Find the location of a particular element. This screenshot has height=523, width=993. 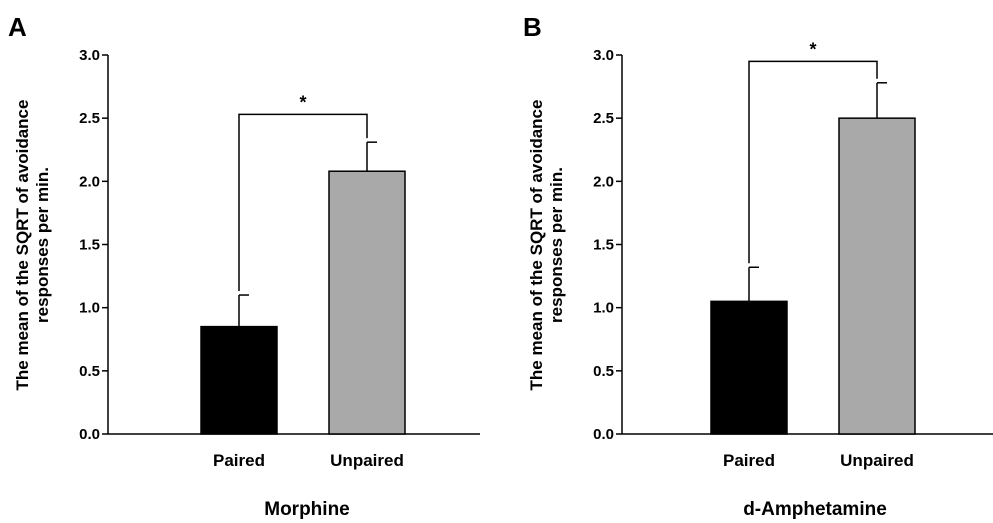

x-axis-label: Morphine is located at coordinates (307, 509).